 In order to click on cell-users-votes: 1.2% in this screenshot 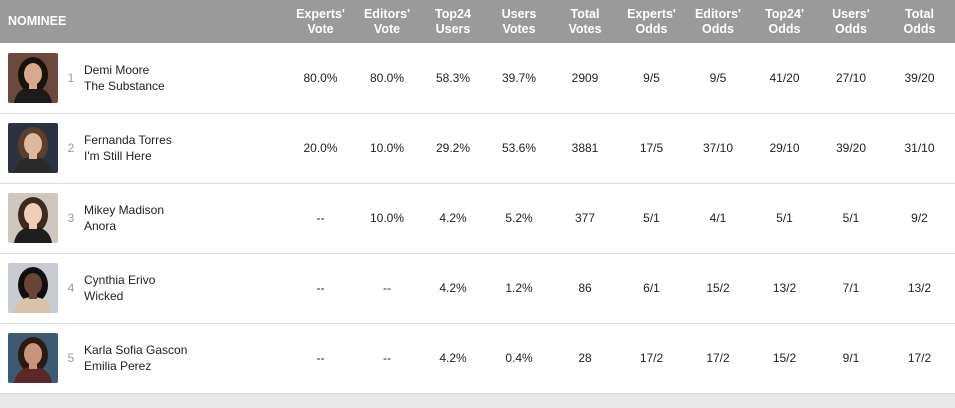, I will do `click(519, 288)`.